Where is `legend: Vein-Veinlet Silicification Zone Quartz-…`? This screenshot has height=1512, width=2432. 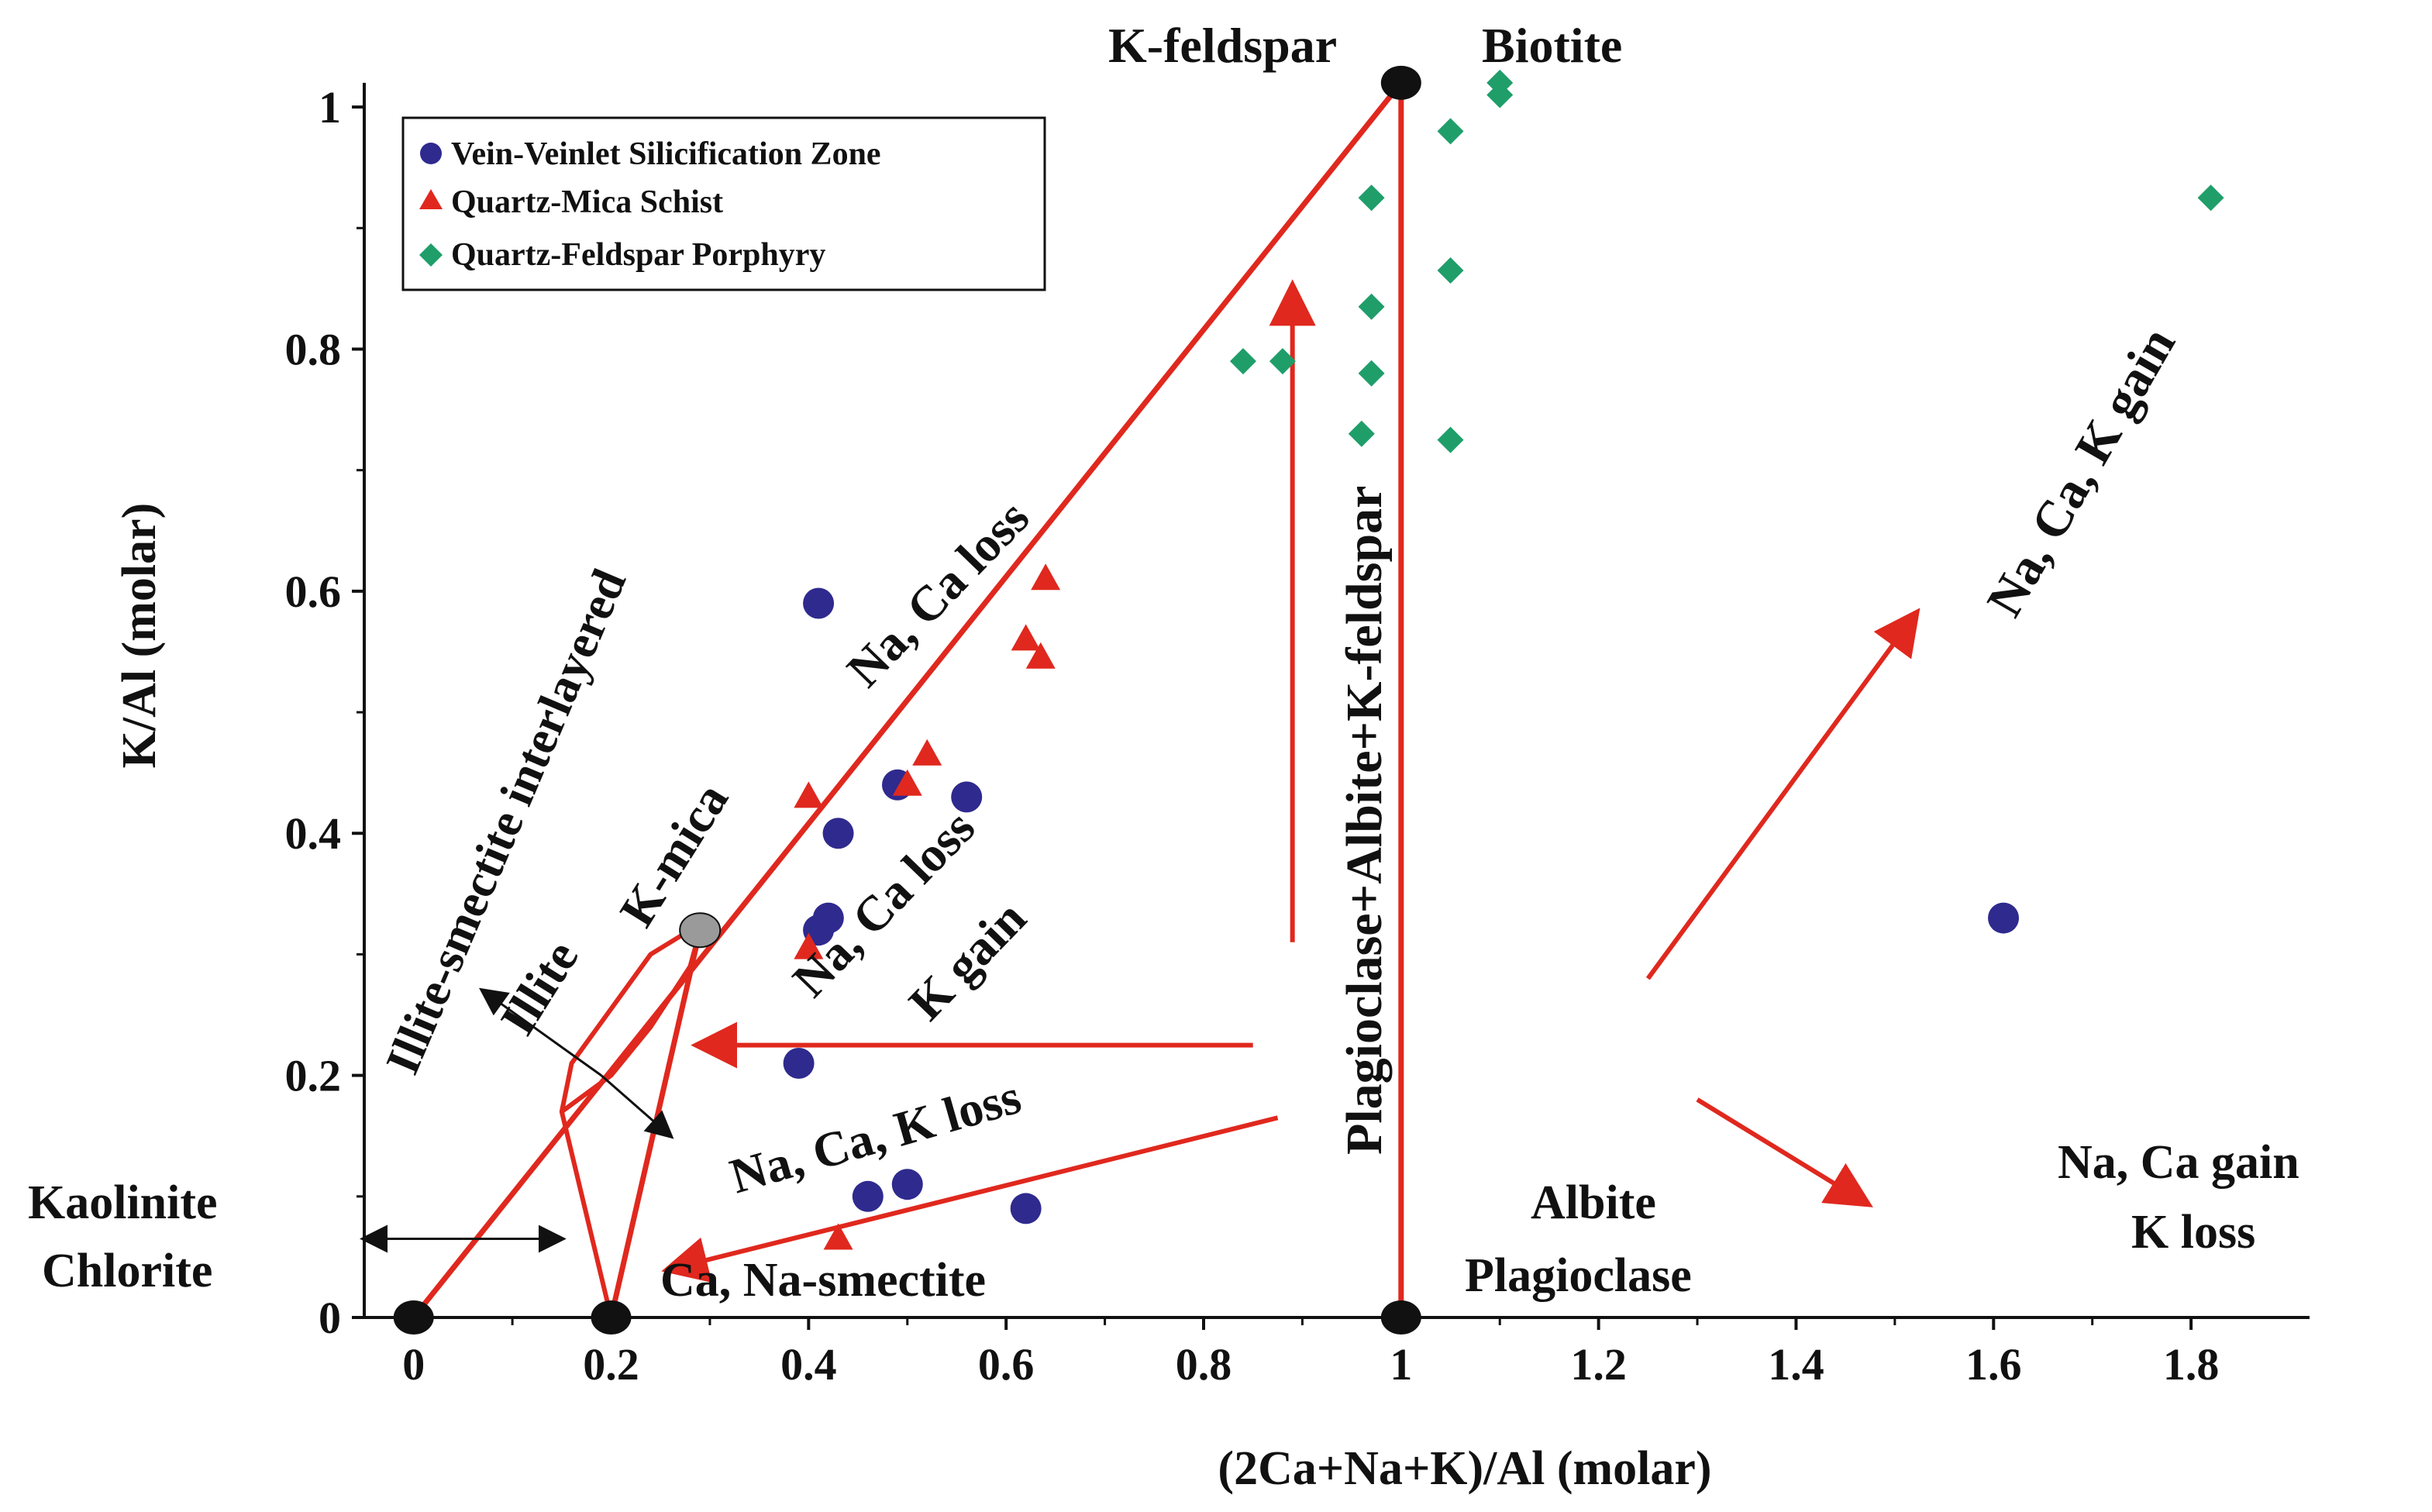
legend: Vein-Veinlet Silicification Zone Quartz-… is located at coordinates (723, 203).